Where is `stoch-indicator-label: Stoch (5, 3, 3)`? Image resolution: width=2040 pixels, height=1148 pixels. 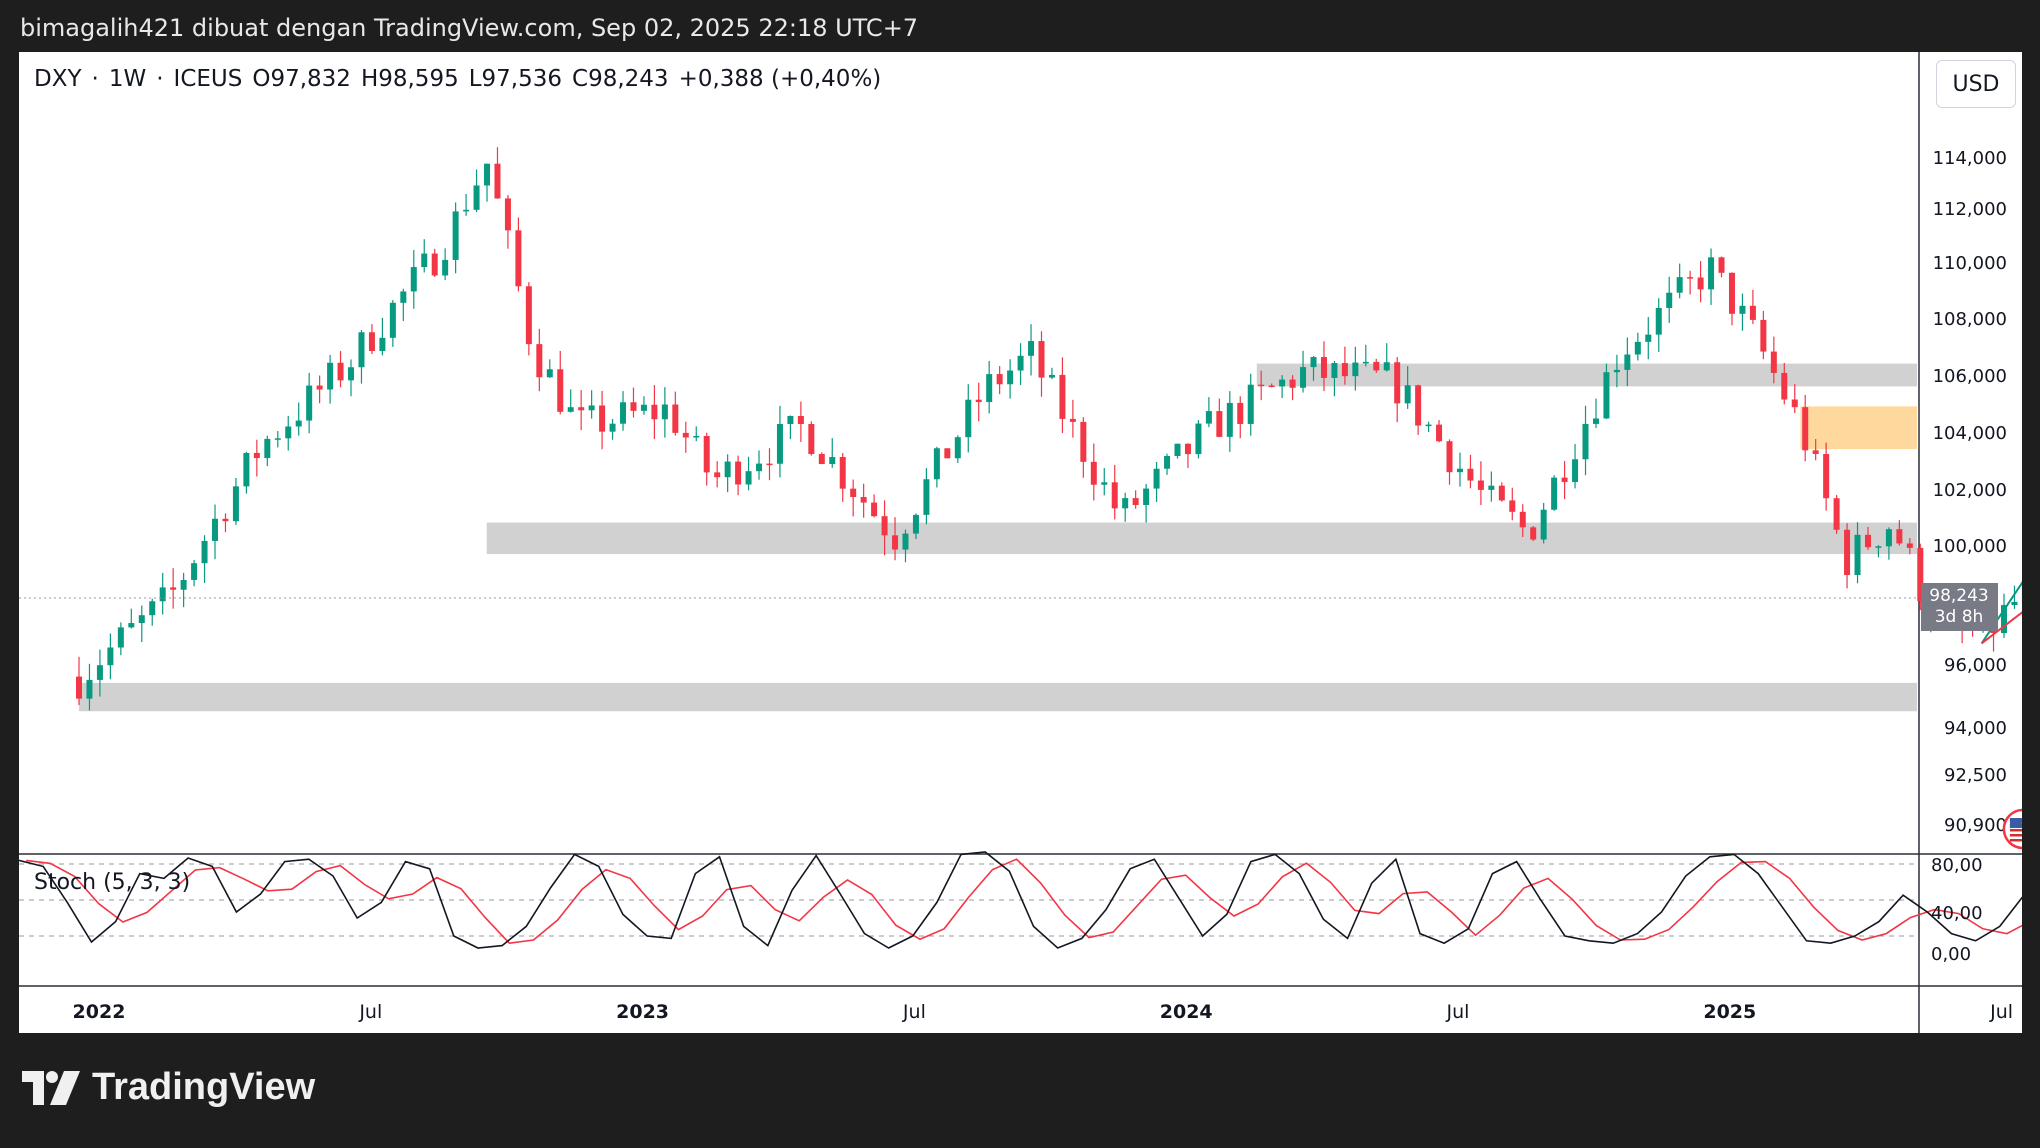
stoch-indicator-label: Stoch (5, 3, 3) is located at coordinates (112, 882).